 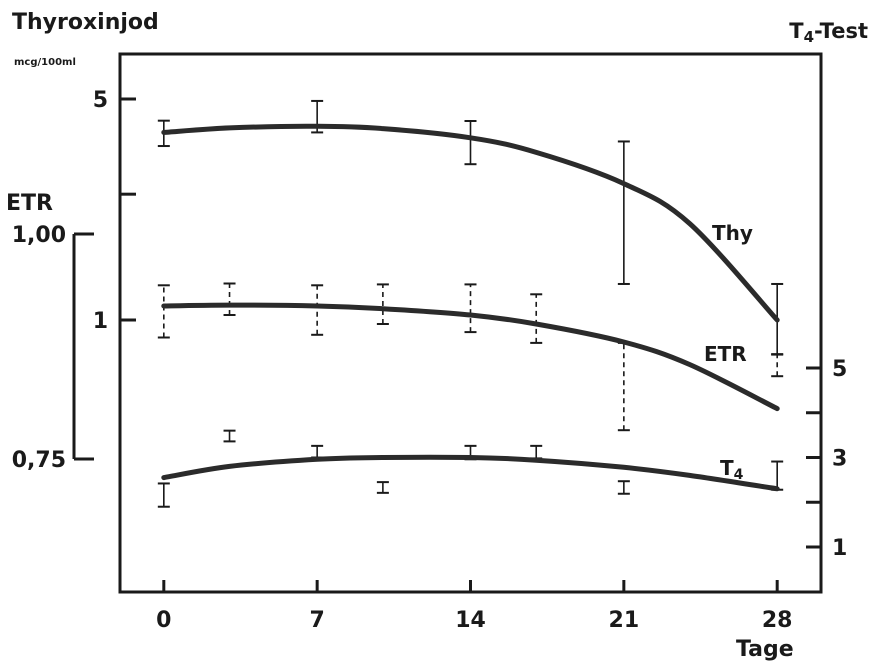 I want to click on right-tick-label: 1, so click(x=839, y=548).